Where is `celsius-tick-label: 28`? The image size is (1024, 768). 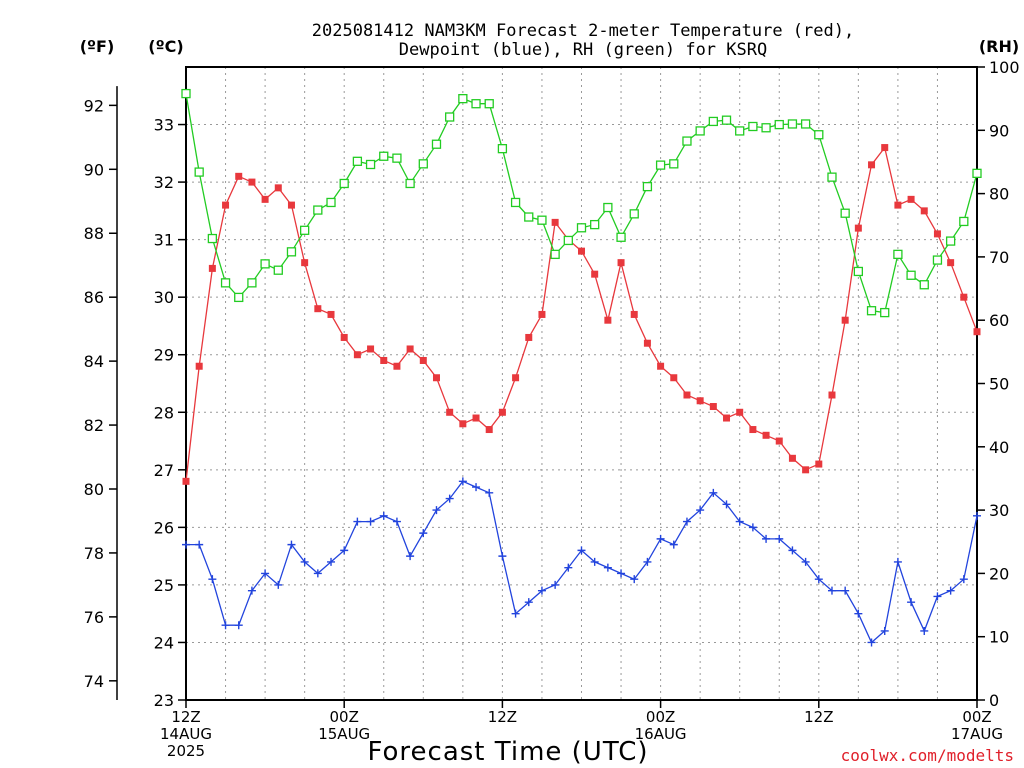 celsius-tick-label: 28 is located at coordinates (164, 412).